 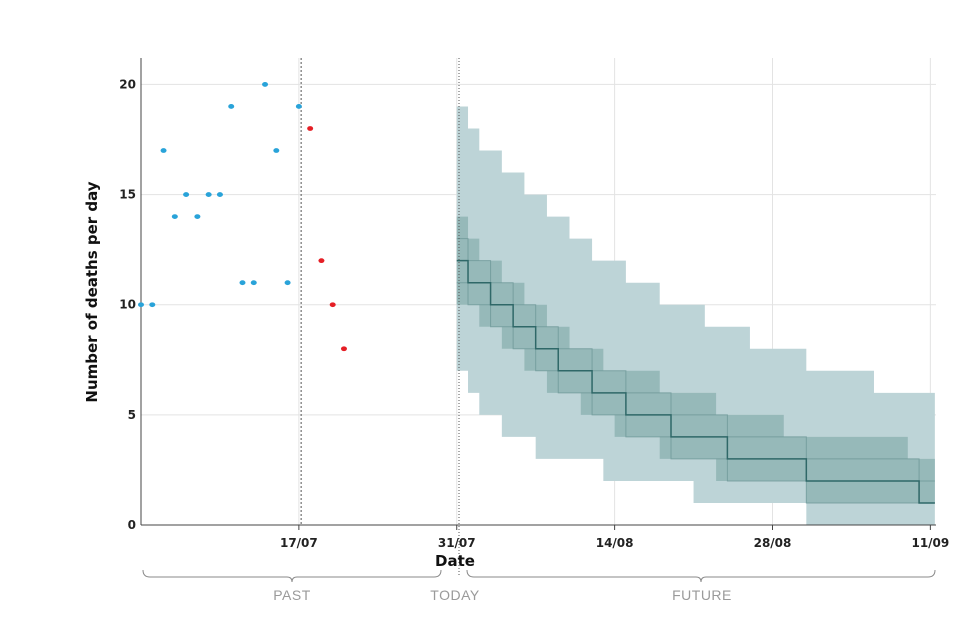 I want to click on period-braces, so click(x=539, y=576).